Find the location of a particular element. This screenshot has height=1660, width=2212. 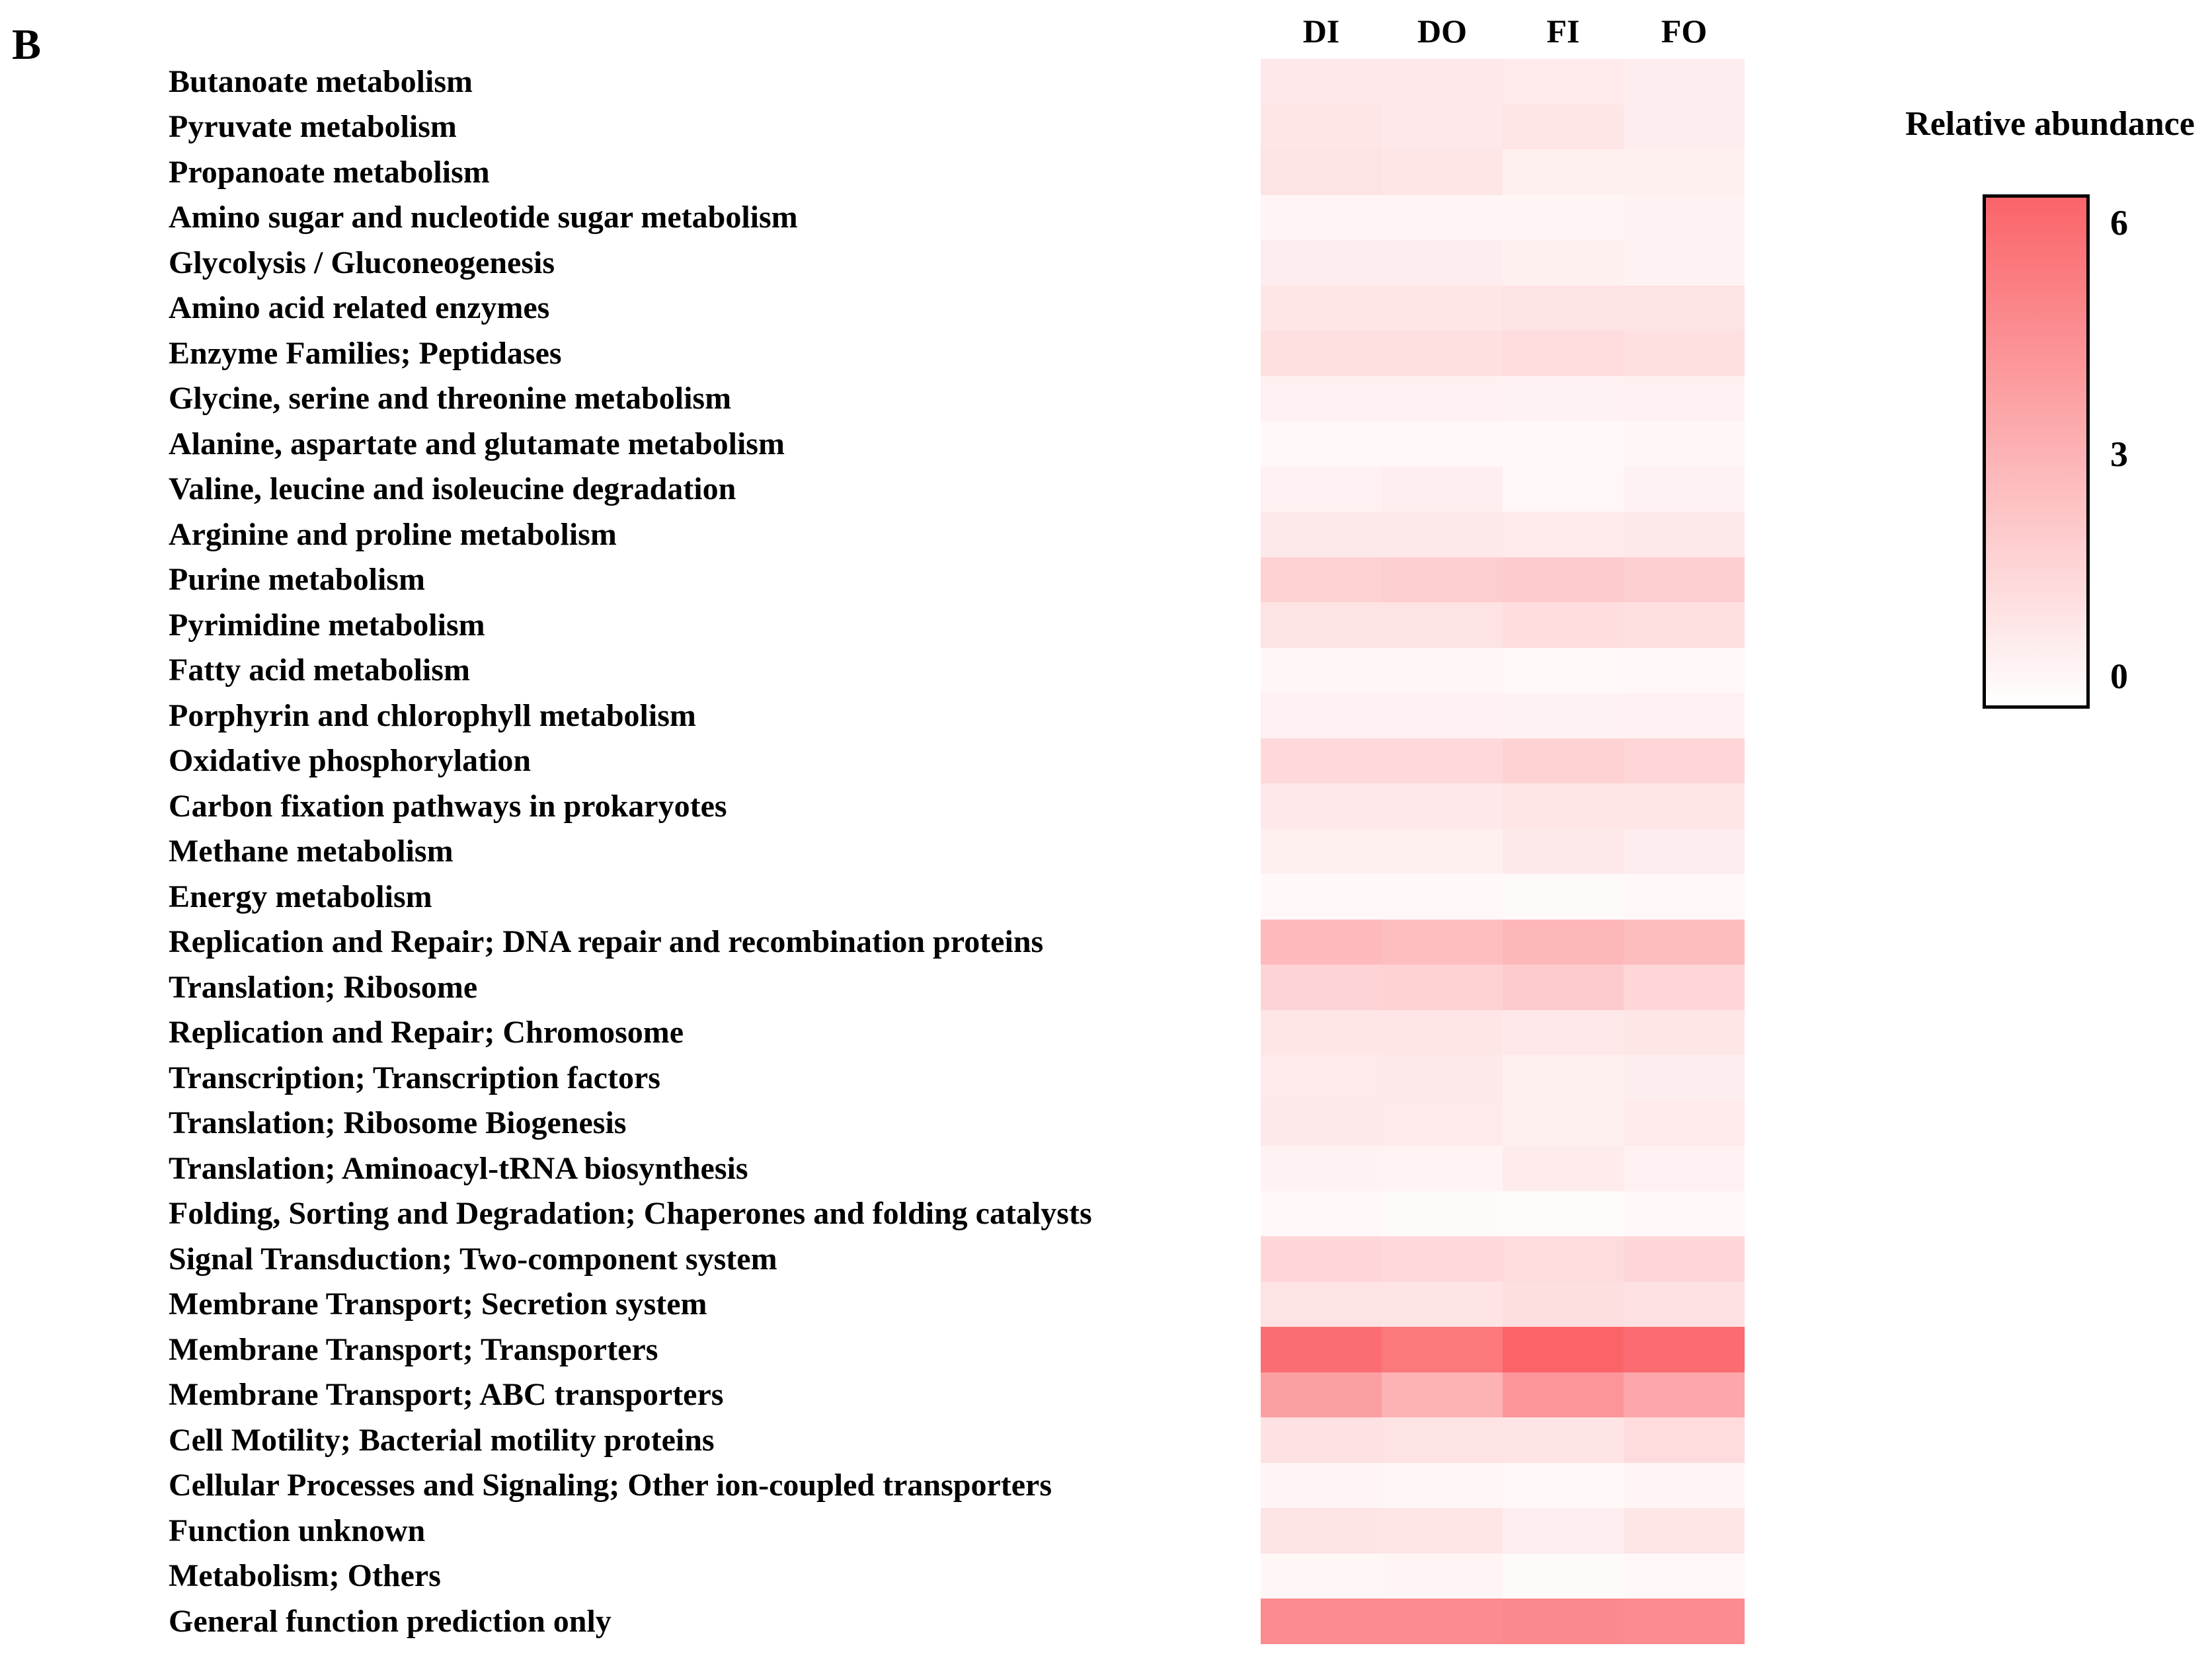

row-label: Translation; Ribosome Biogenesis is located at coordinates (398, 1123).